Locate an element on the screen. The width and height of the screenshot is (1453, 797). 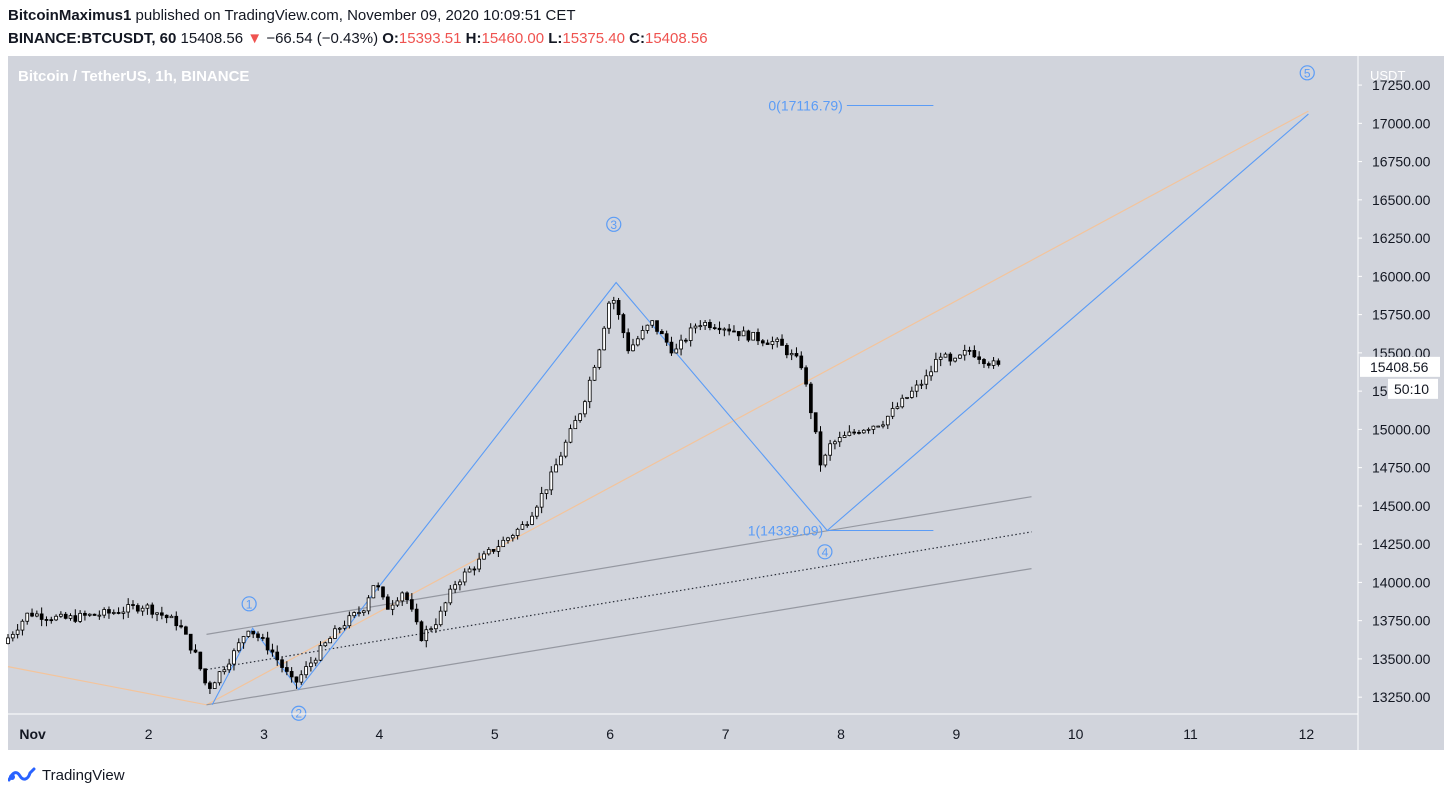
low-label: L: is located at coordinates (555, 38).